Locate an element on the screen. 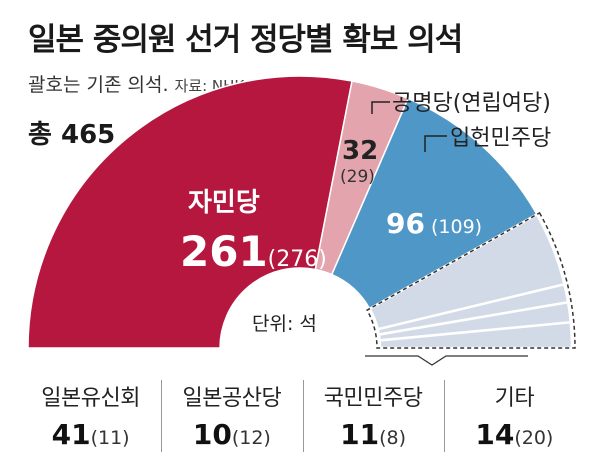 The height and width of the screenshot is (469, 600). komeito-value: 32 is located at coordinates (360, 151).